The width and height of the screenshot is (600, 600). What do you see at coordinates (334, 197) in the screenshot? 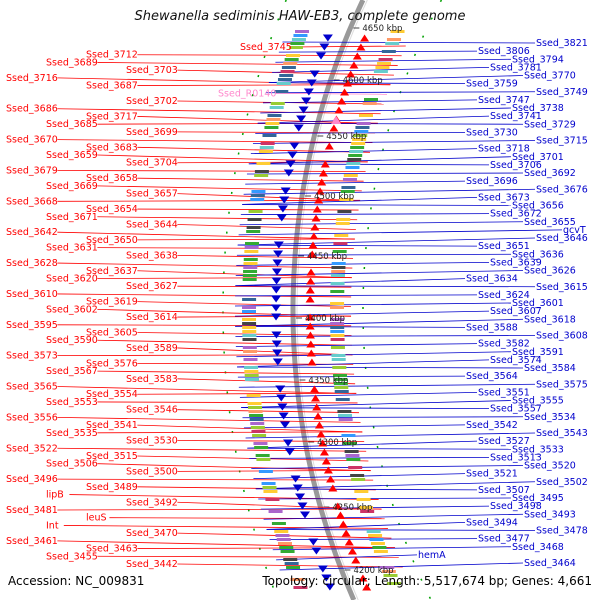
I see `kbp-tick-label: 4500 kbp` at bounding box center [334, 197].